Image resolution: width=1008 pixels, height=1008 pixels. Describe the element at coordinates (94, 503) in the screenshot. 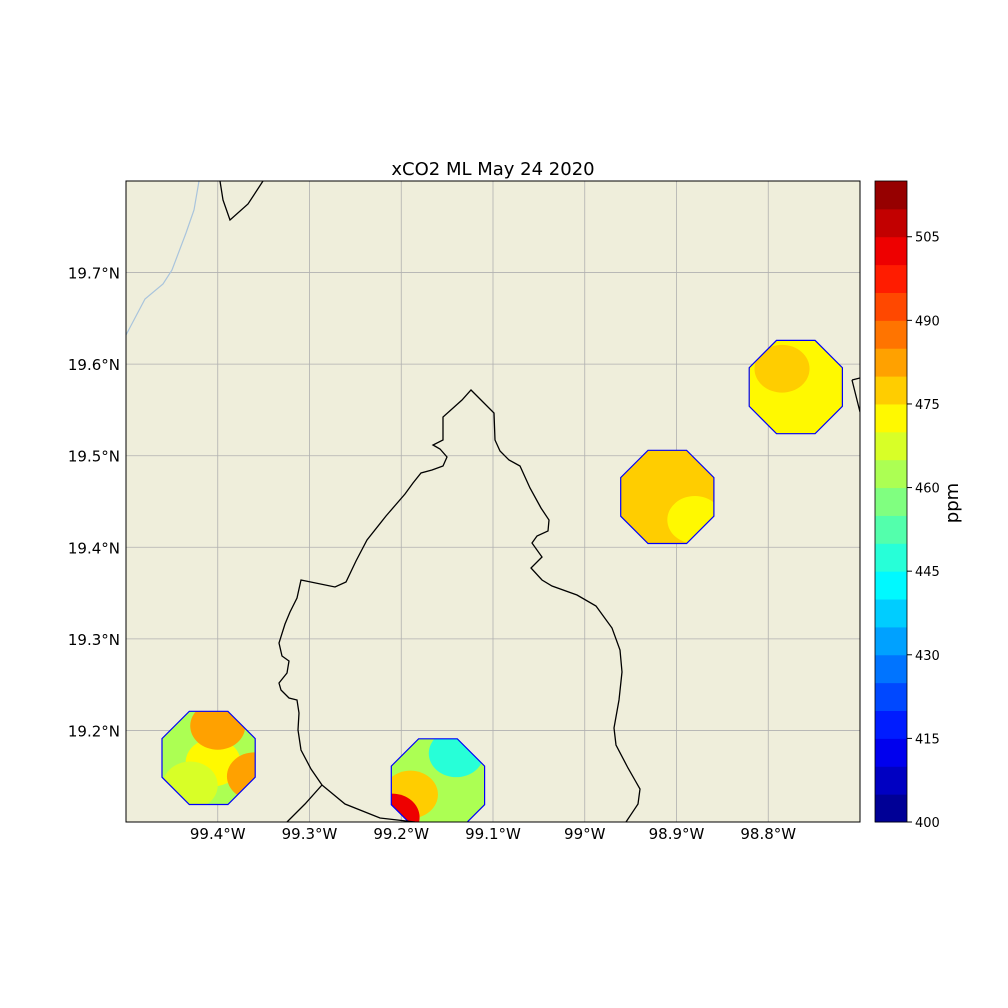

I see `latitude-labels: 19.2°N 19.3°N 19.4°N 19.5°N 19.6°N 19.7°N` at that location.